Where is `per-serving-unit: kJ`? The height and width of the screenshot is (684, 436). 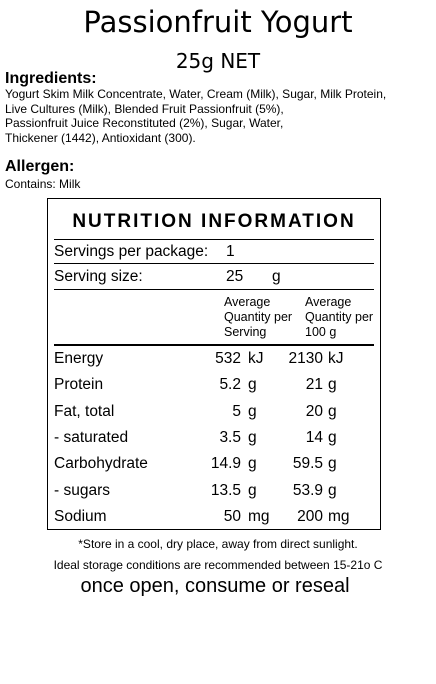 per-serving-unit: kJ is located at coordinates (256, 358).